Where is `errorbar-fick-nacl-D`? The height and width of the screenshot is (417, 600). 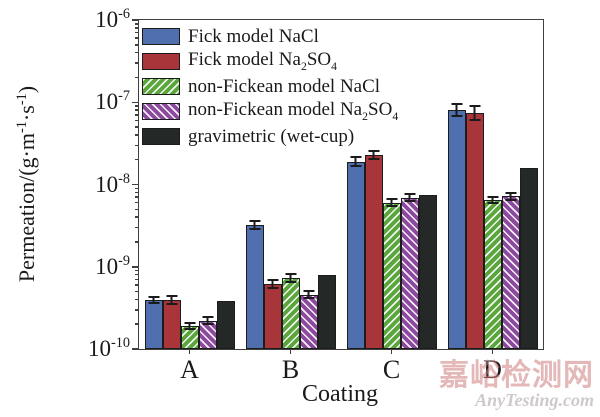
errorbar-fick-nacl-D is located at coordinates (456, 109).